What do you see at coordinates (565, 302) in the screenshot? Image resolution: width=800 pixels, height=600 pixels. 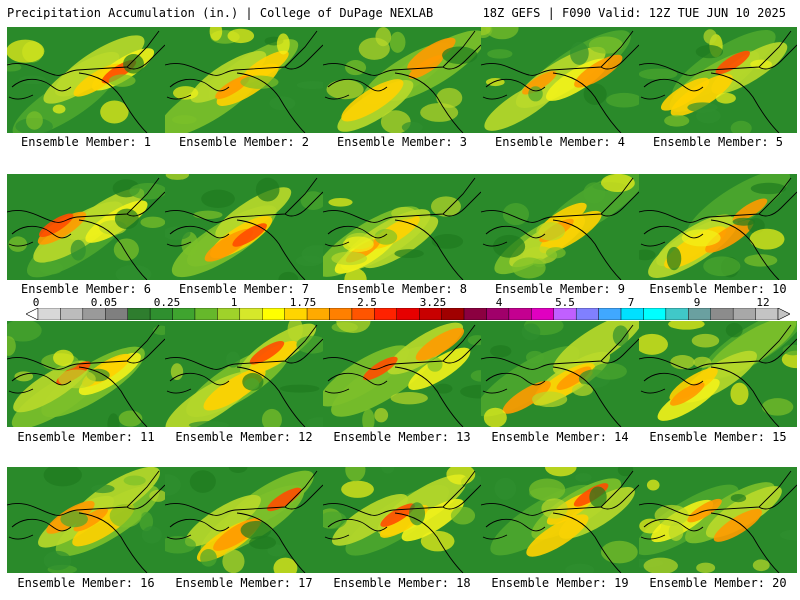 I see `colorbar-tick-label: 5.5` at bounding box center [565, 302].